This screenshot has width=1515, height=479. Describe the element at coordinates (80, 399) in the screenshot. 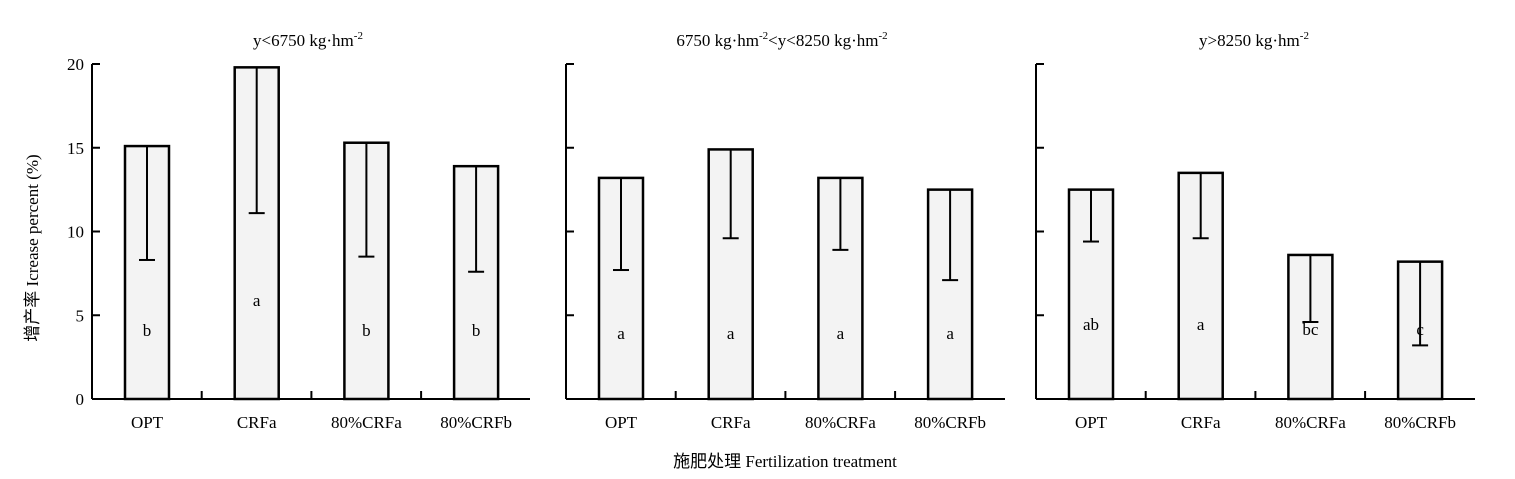

I see `y-tick-label: 0` at that location.